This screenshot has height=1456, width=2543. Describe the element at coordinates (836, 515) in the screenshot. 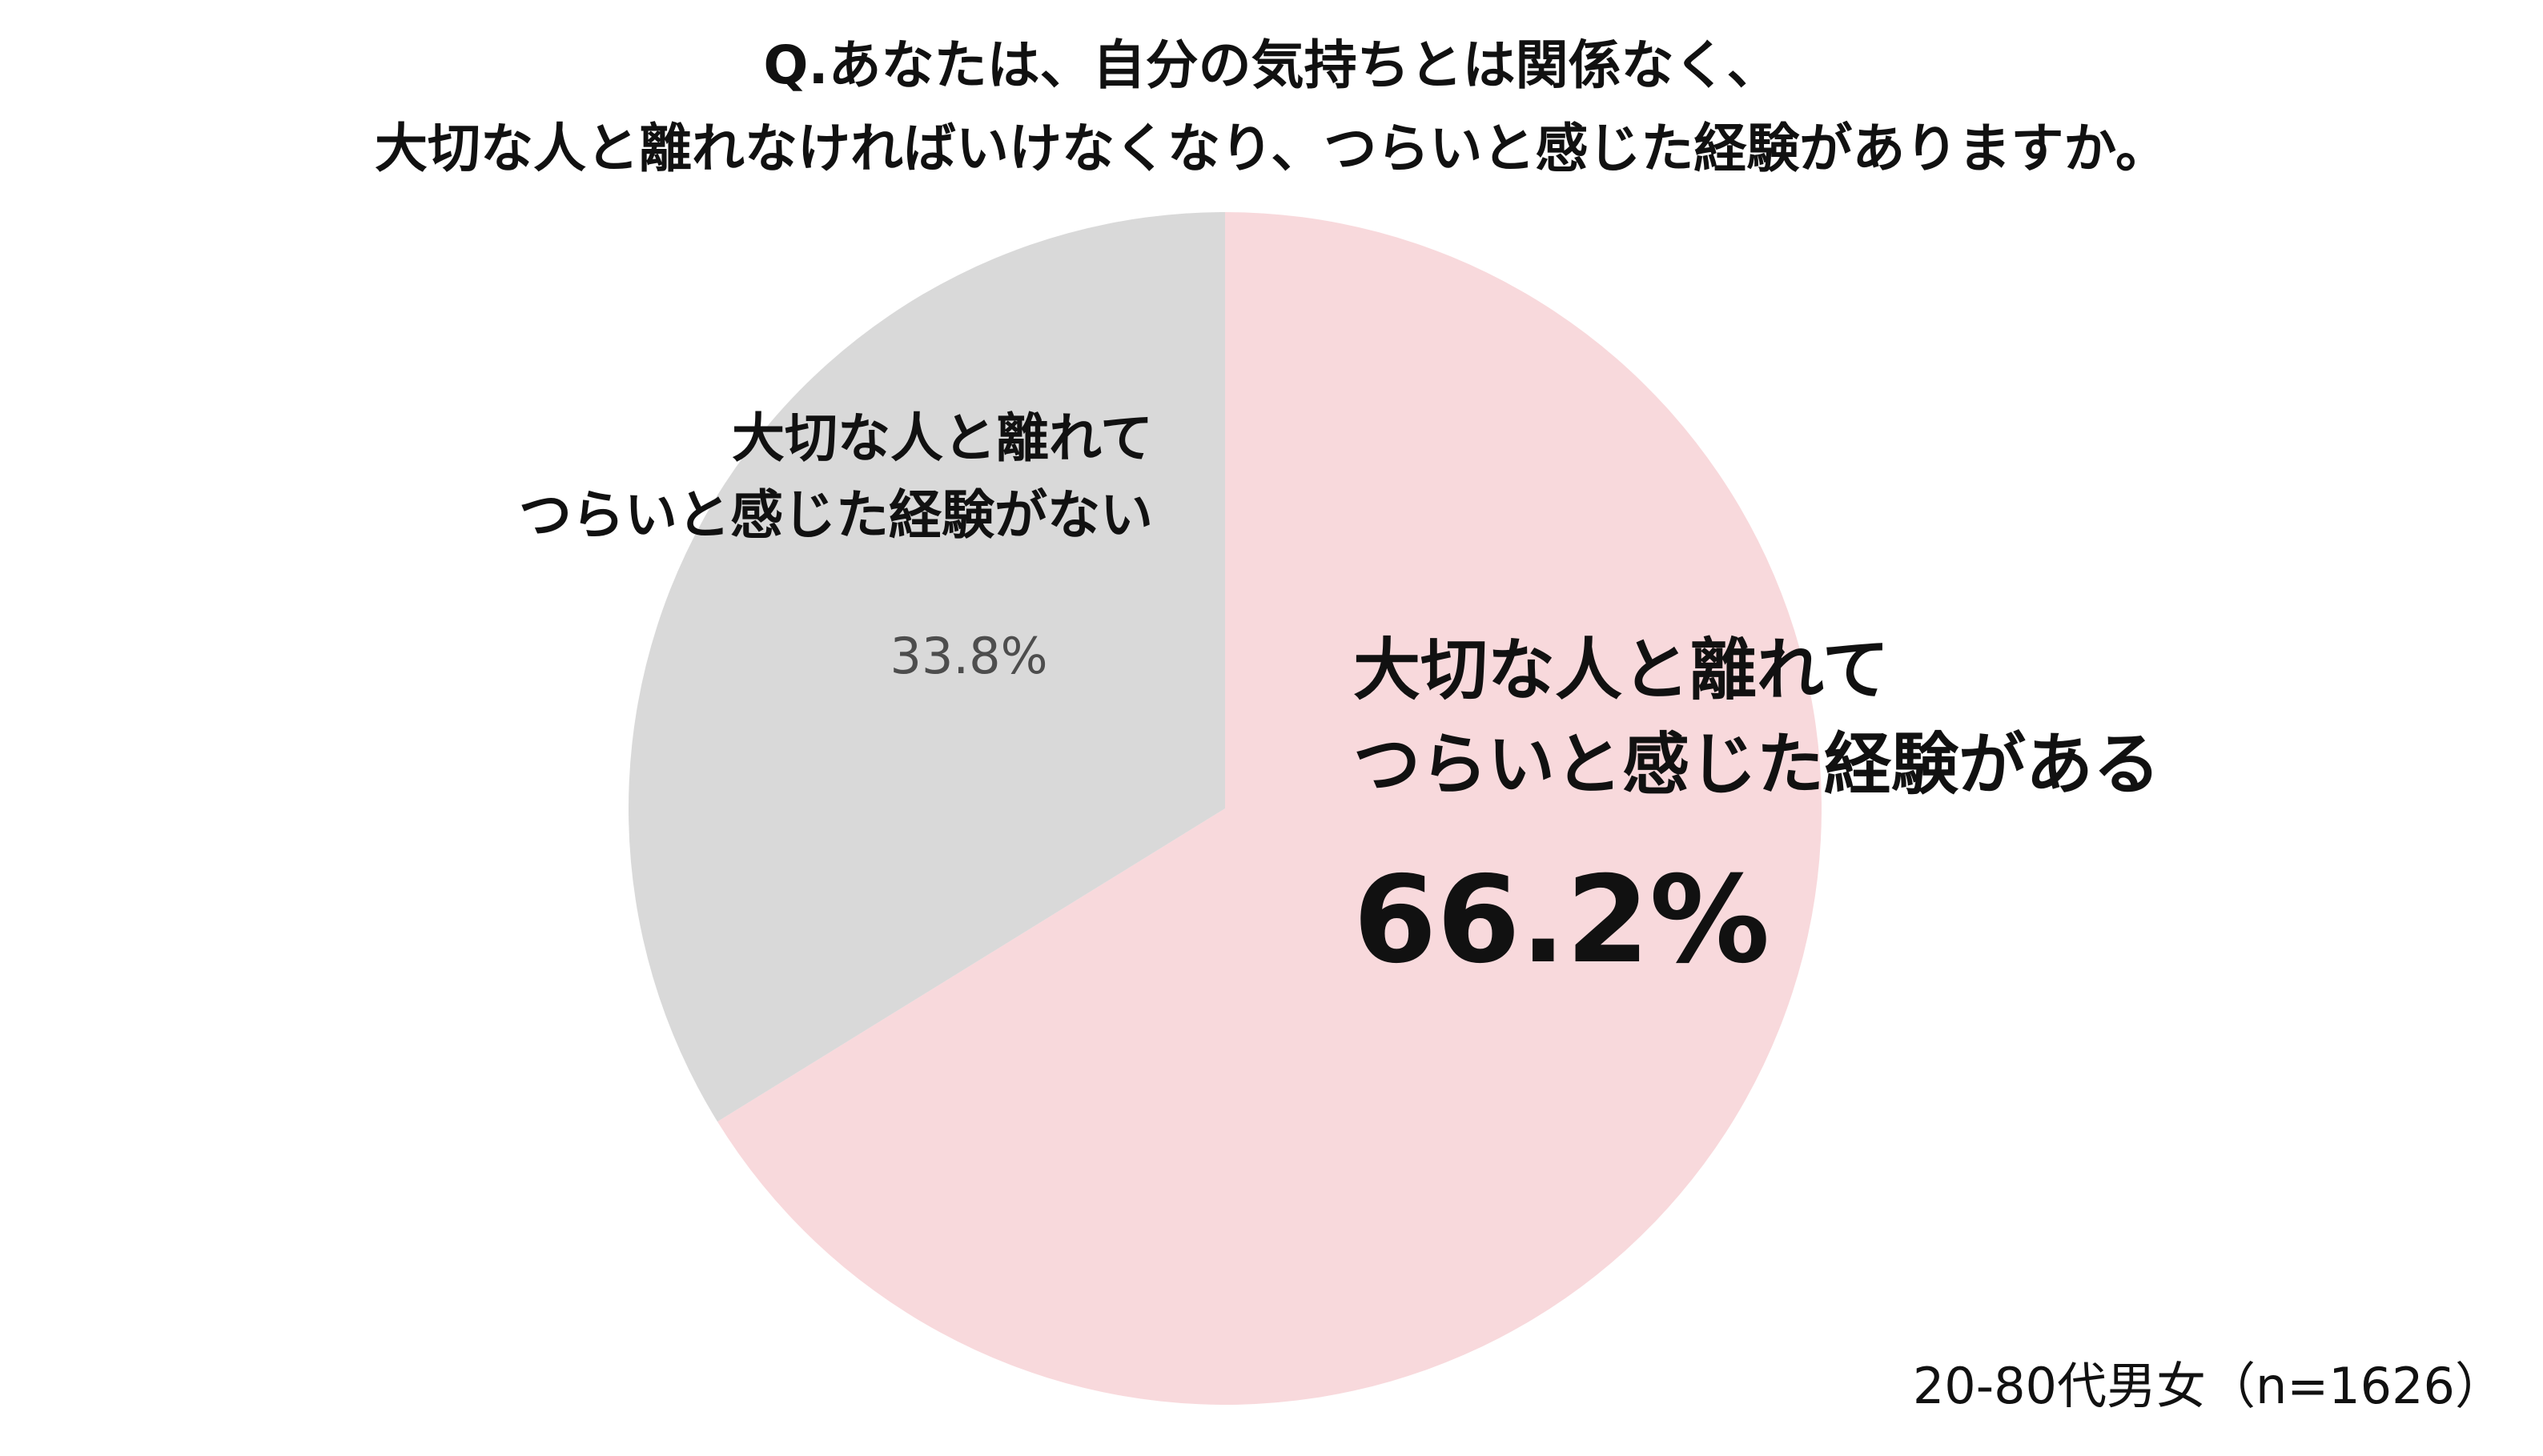

I see `slice-label-not-experienced-line-2: つらいと感じた経験がない` at that location.